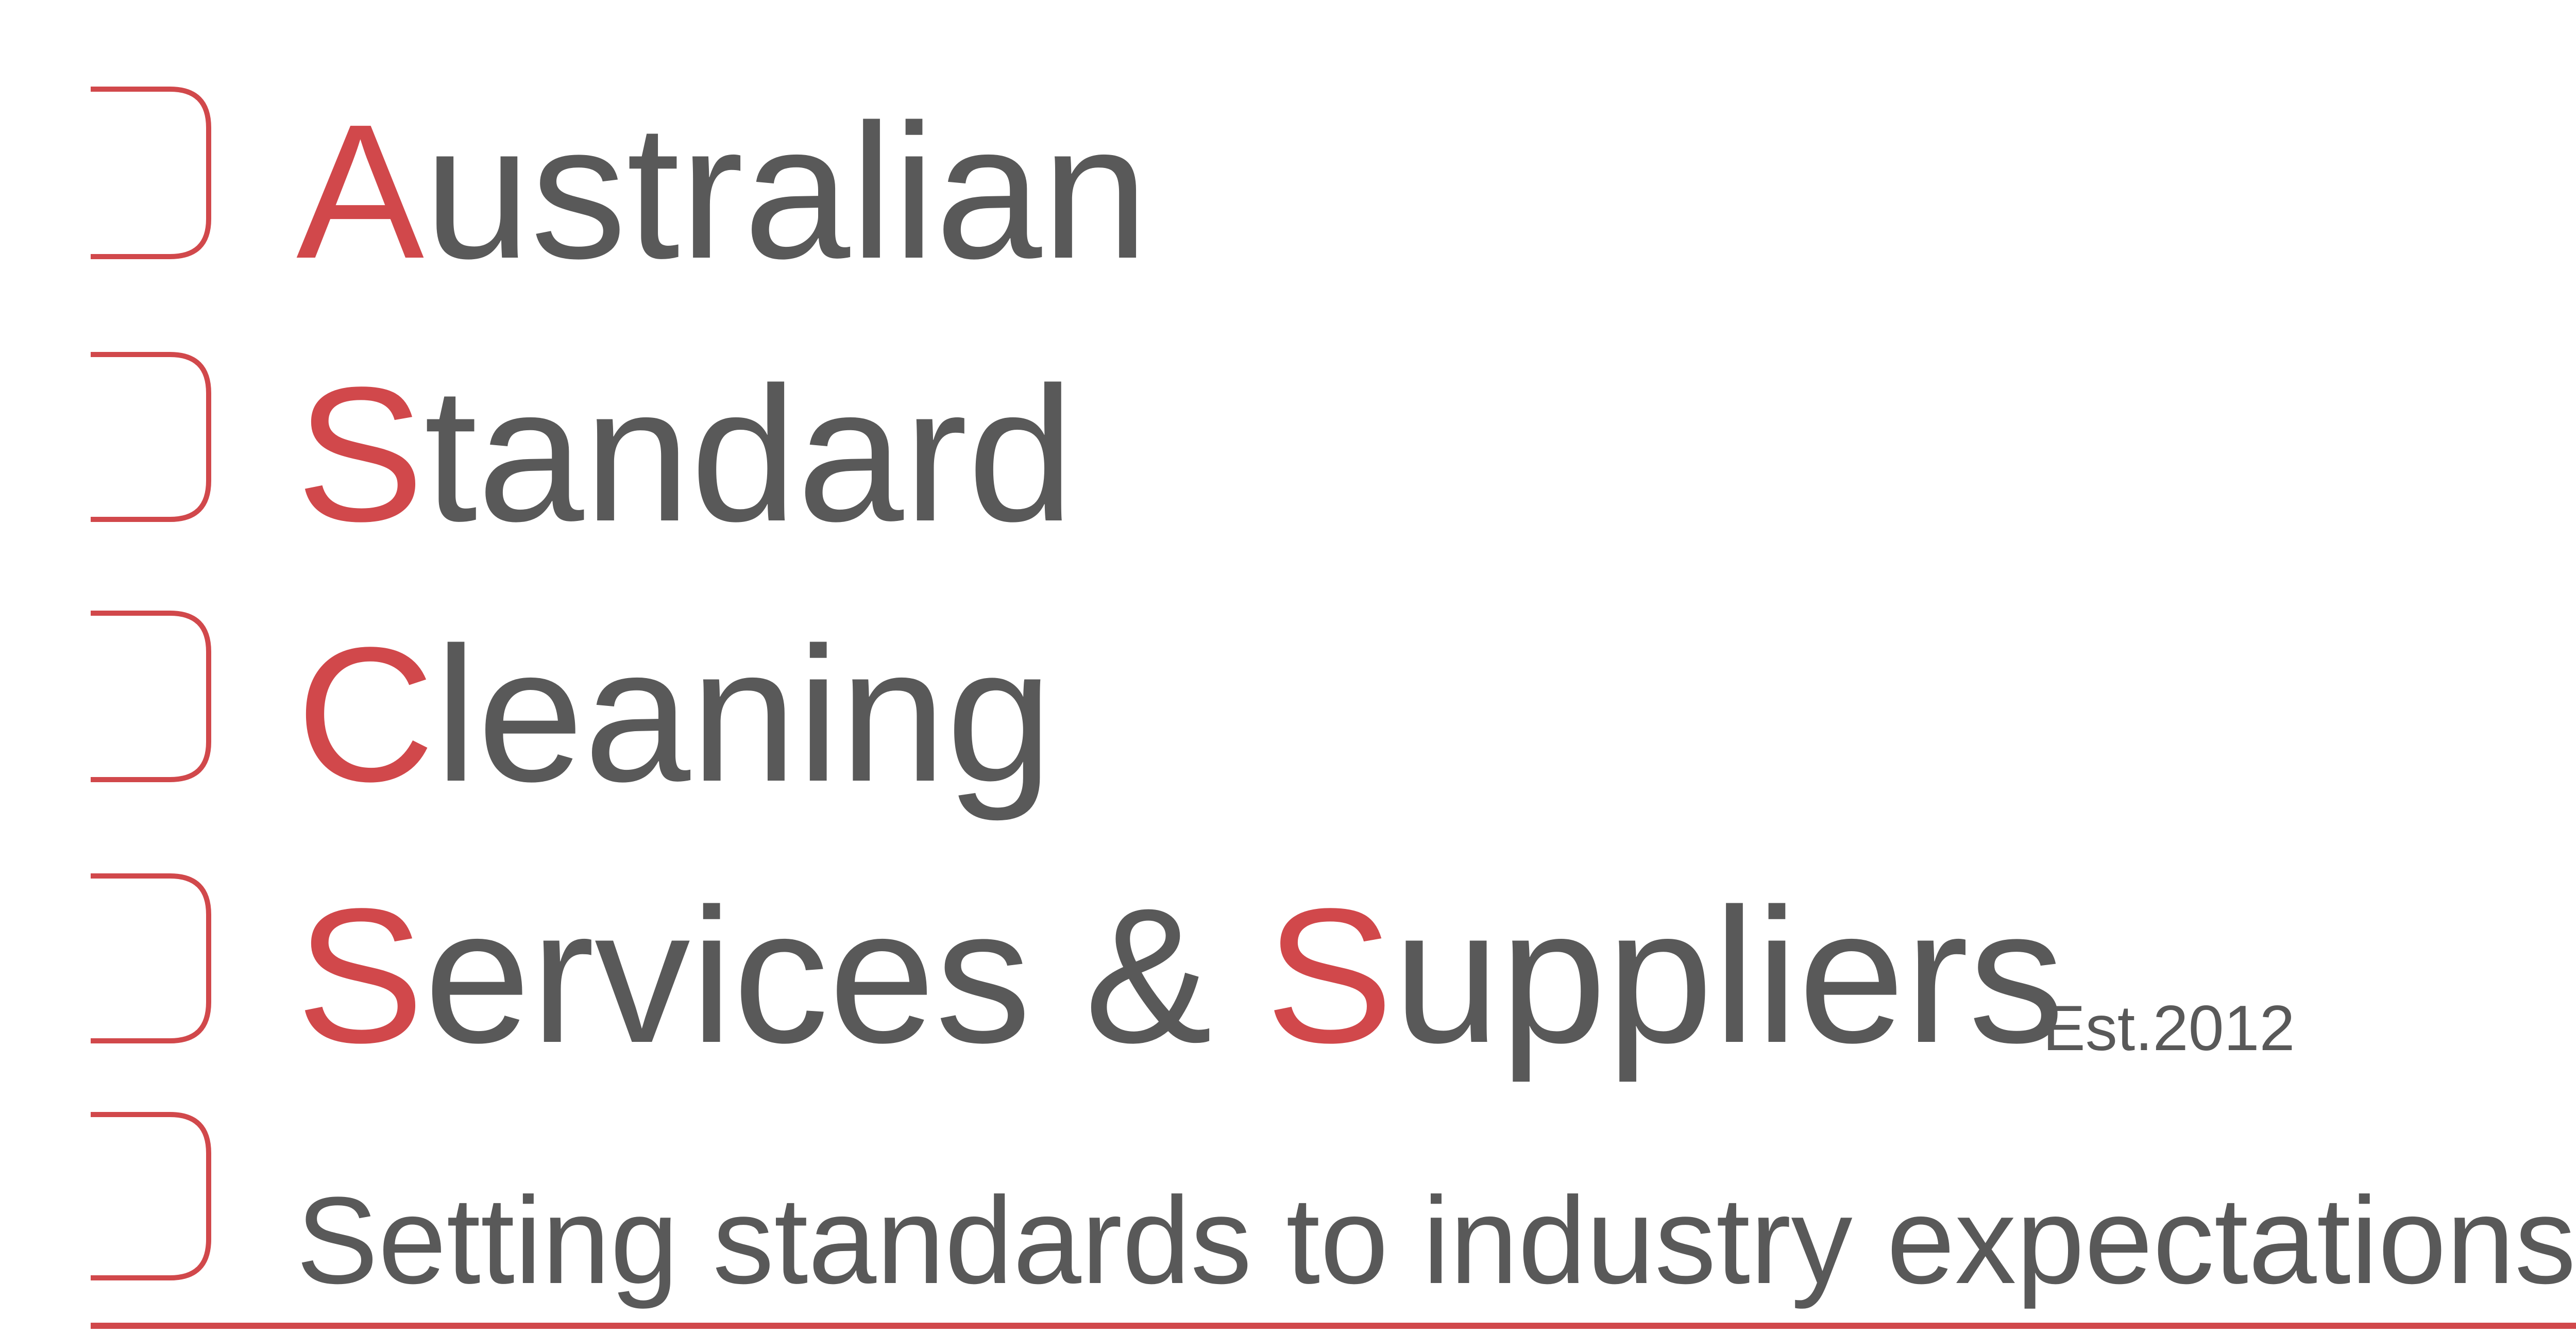  I want to click on bracket-icon-australian, so click(151, 173).